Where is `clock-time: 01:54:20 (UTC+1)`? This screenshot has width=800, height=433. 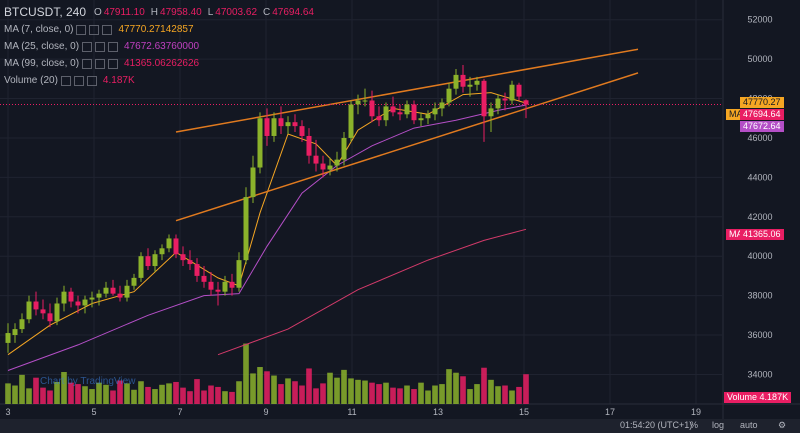
clock-time: 01:54:20 (UTC+1) is located at coordinates (656, 425).